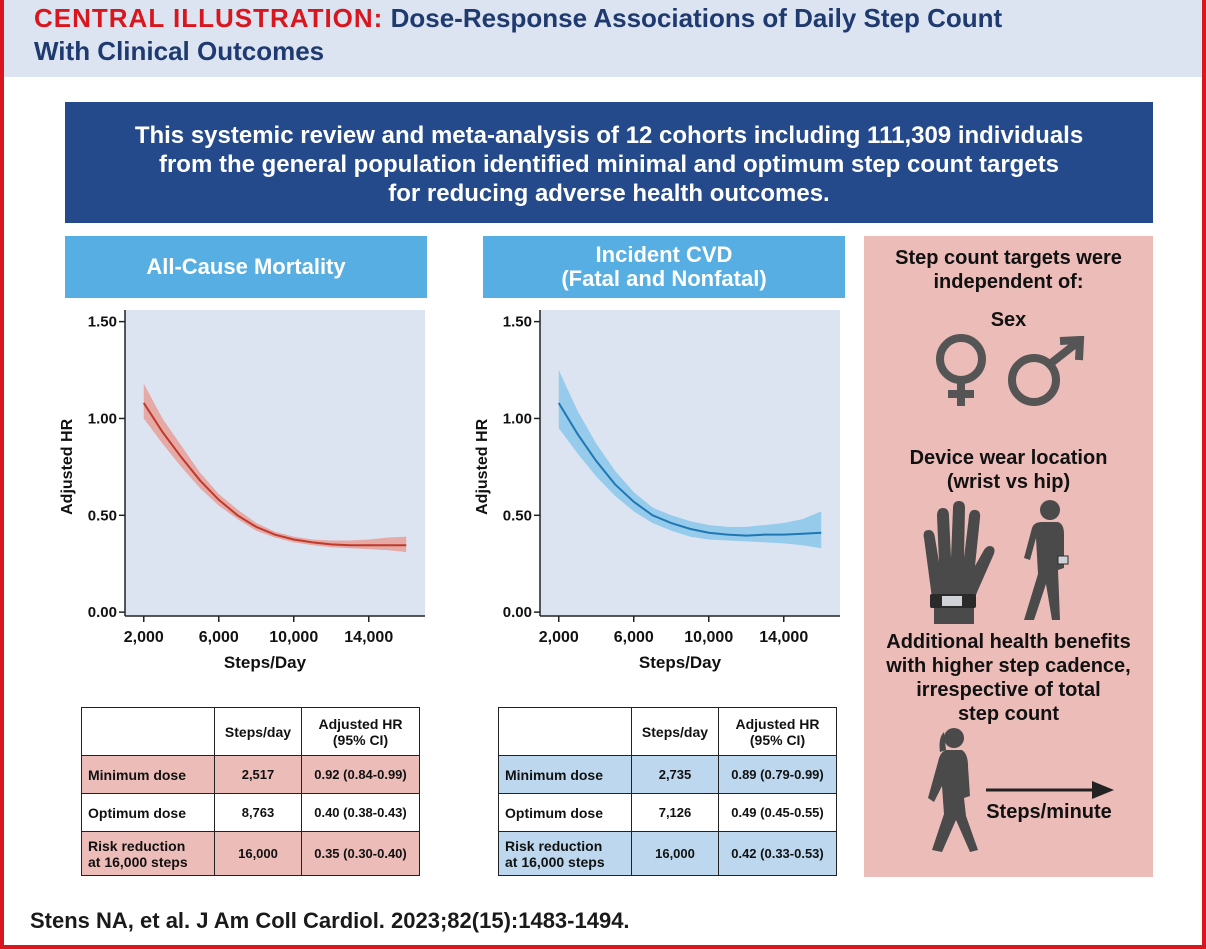  What do you see at coordinates (1008, 714) in the screenshot?
I see `benefit-line4: step count` at bounding box center [1008, 714].